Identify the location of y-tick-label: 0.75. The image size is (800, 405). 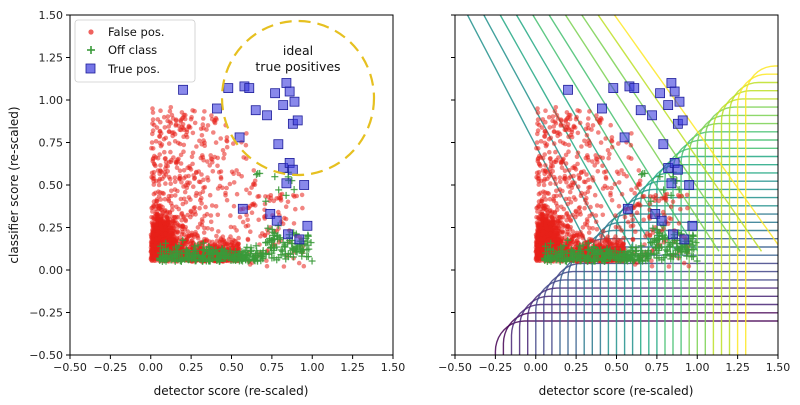
(51, 143).